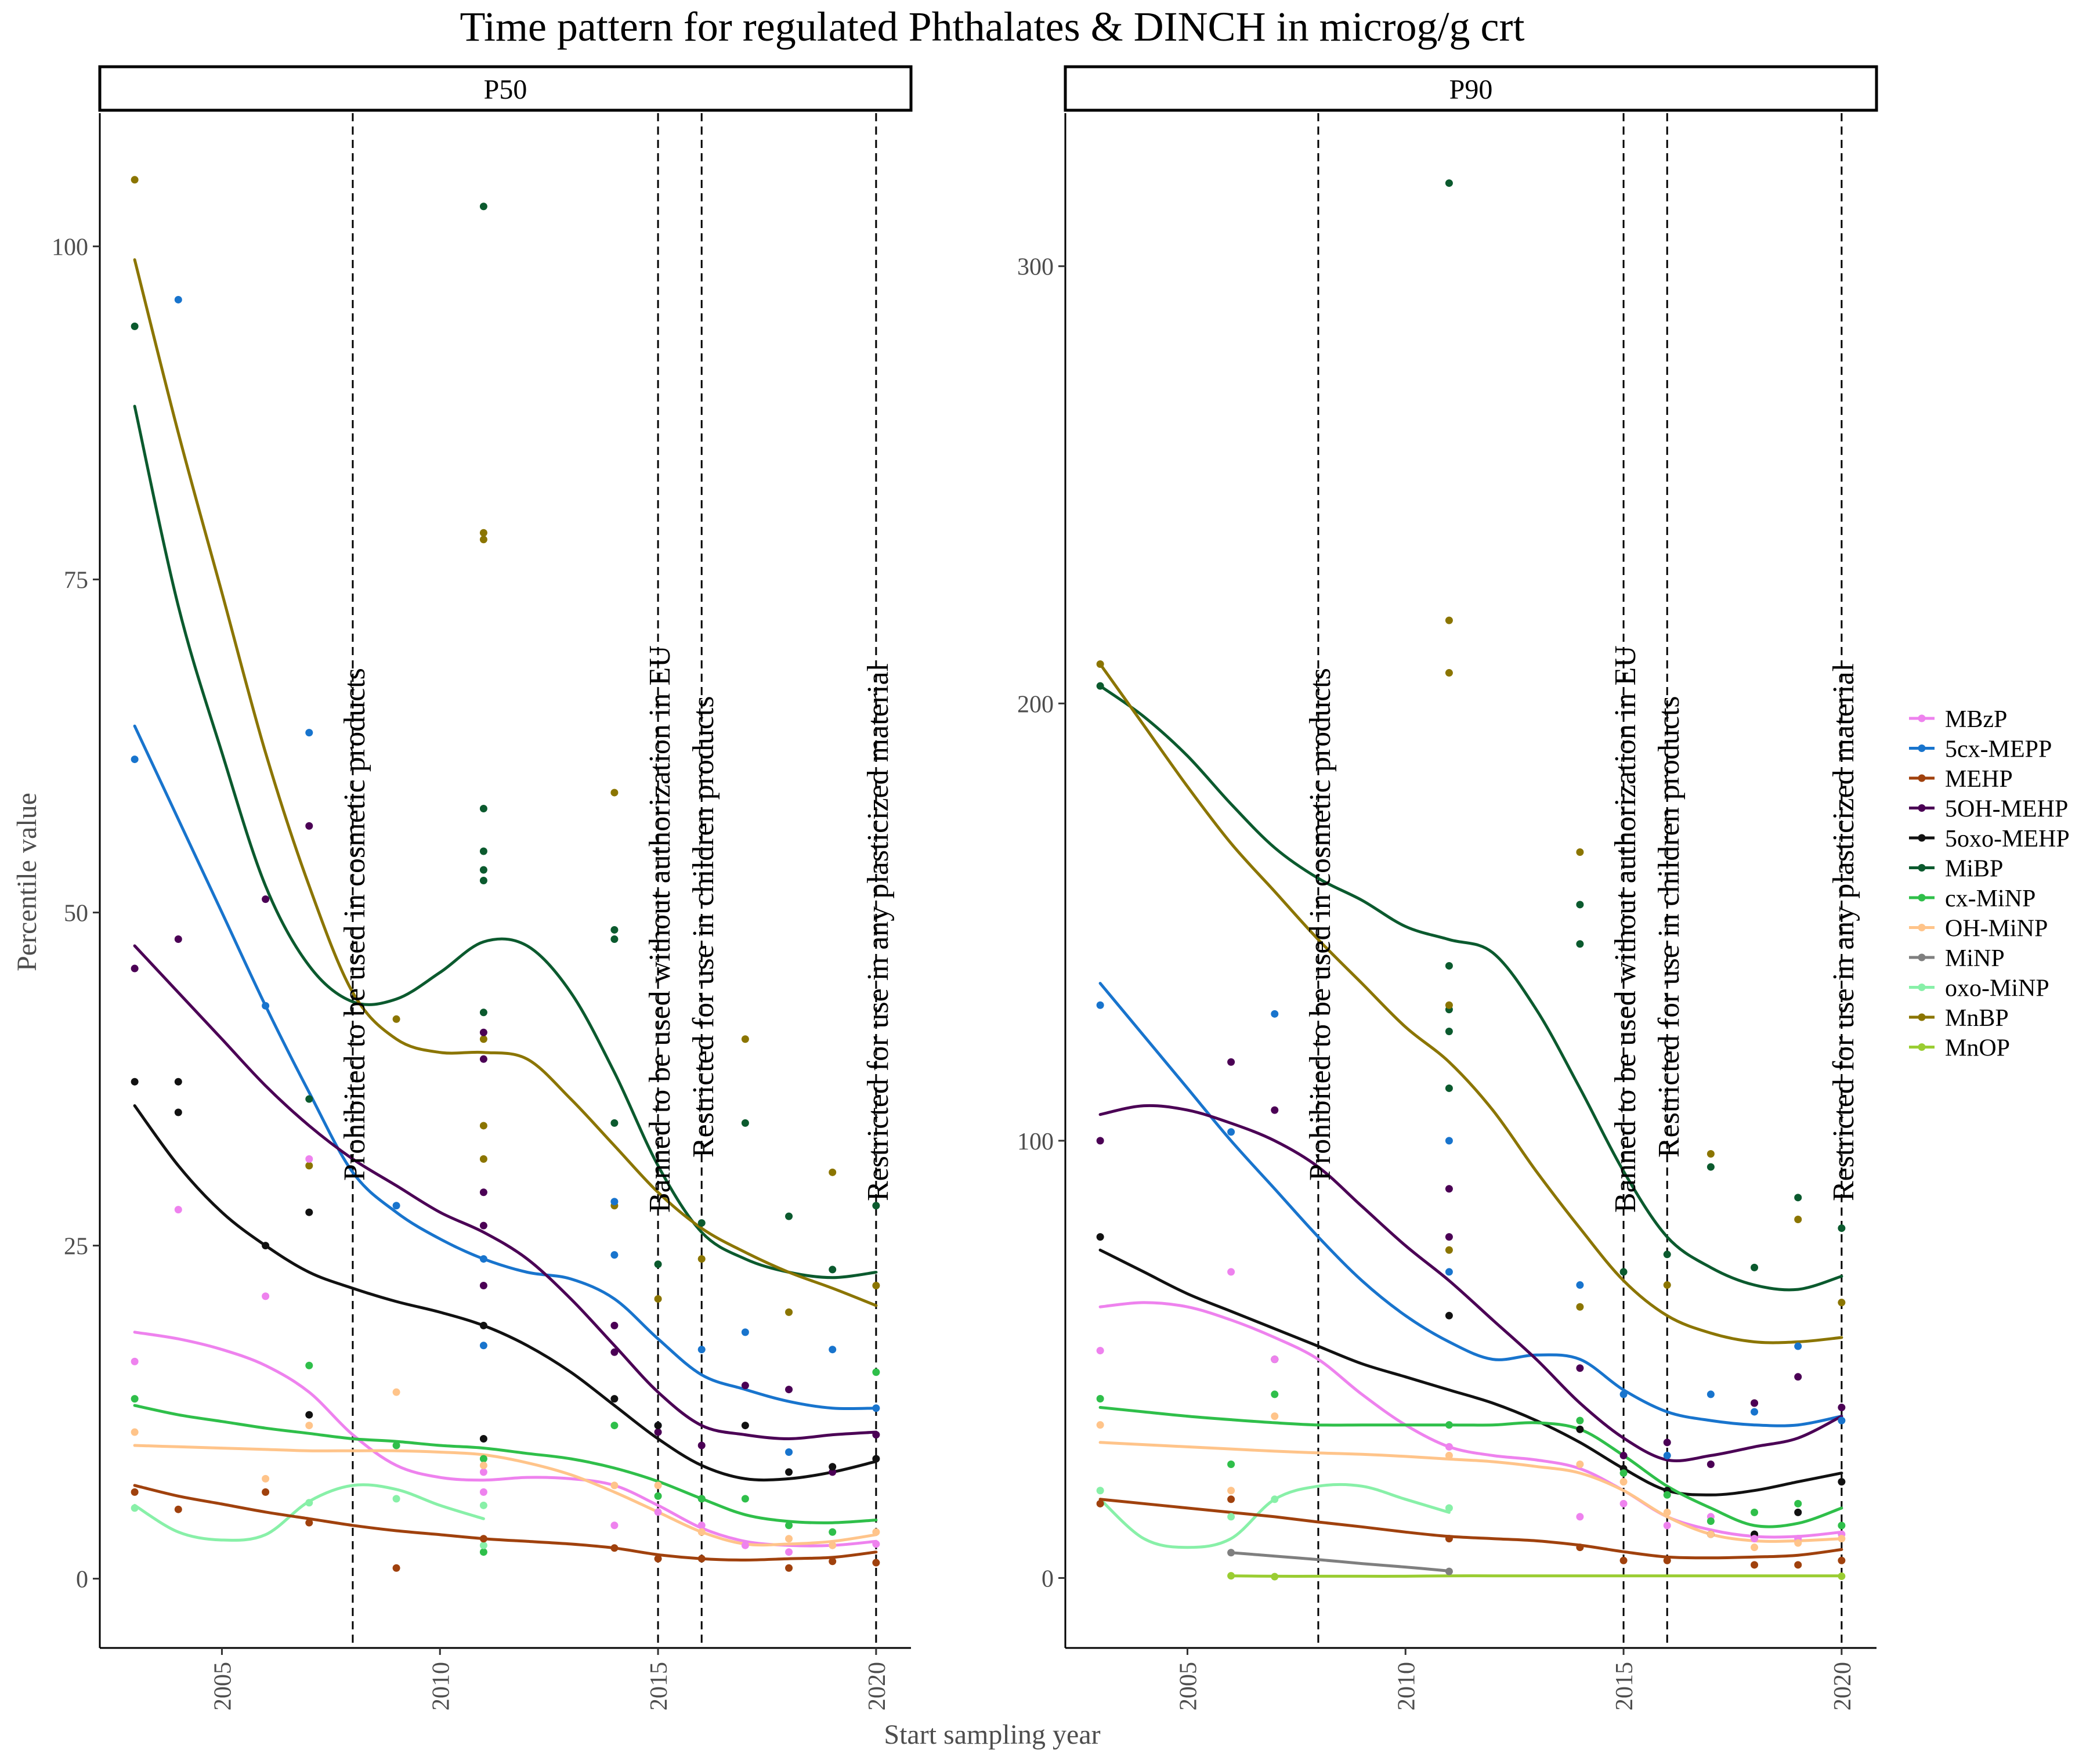  I want to click on panel-p90-curve-mnbp, so click(1470, 1003).